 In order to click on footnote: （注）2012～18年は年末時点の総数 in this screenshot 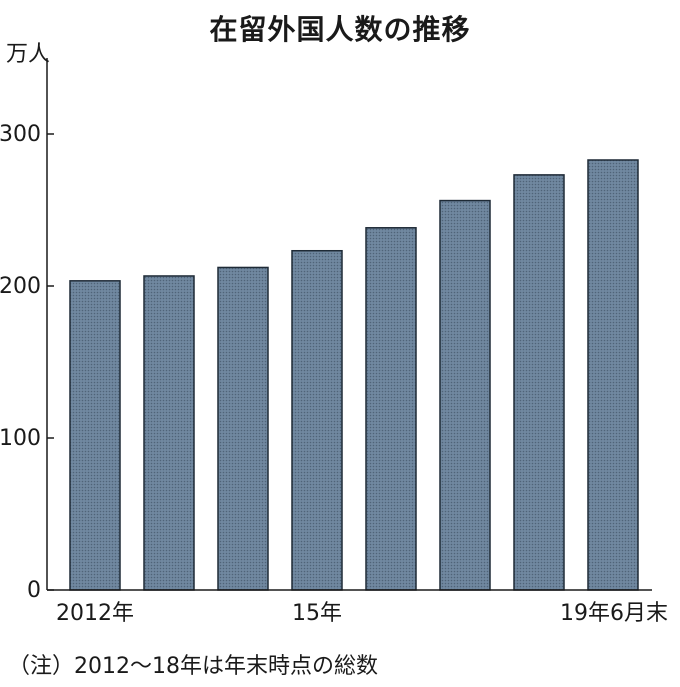, I will do `click(193, 666)`.